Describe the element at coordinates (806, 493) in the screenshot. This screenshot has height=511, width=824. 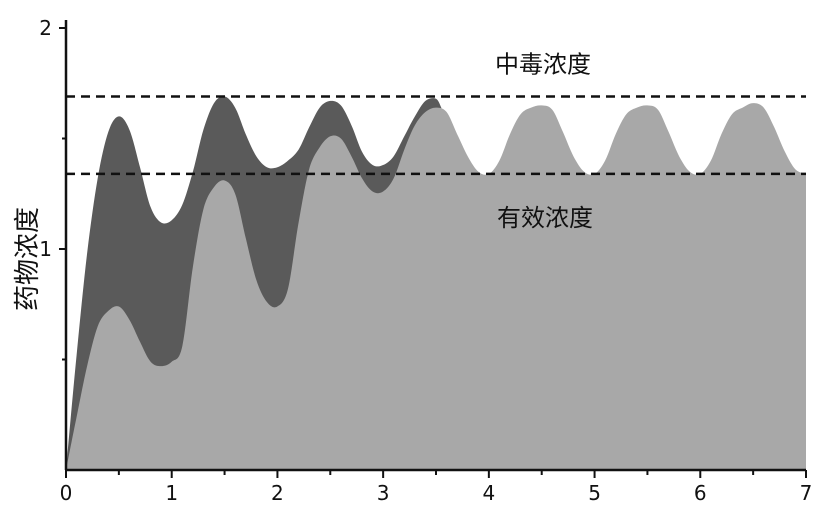
I see `x-tick-label: 7` at that location.